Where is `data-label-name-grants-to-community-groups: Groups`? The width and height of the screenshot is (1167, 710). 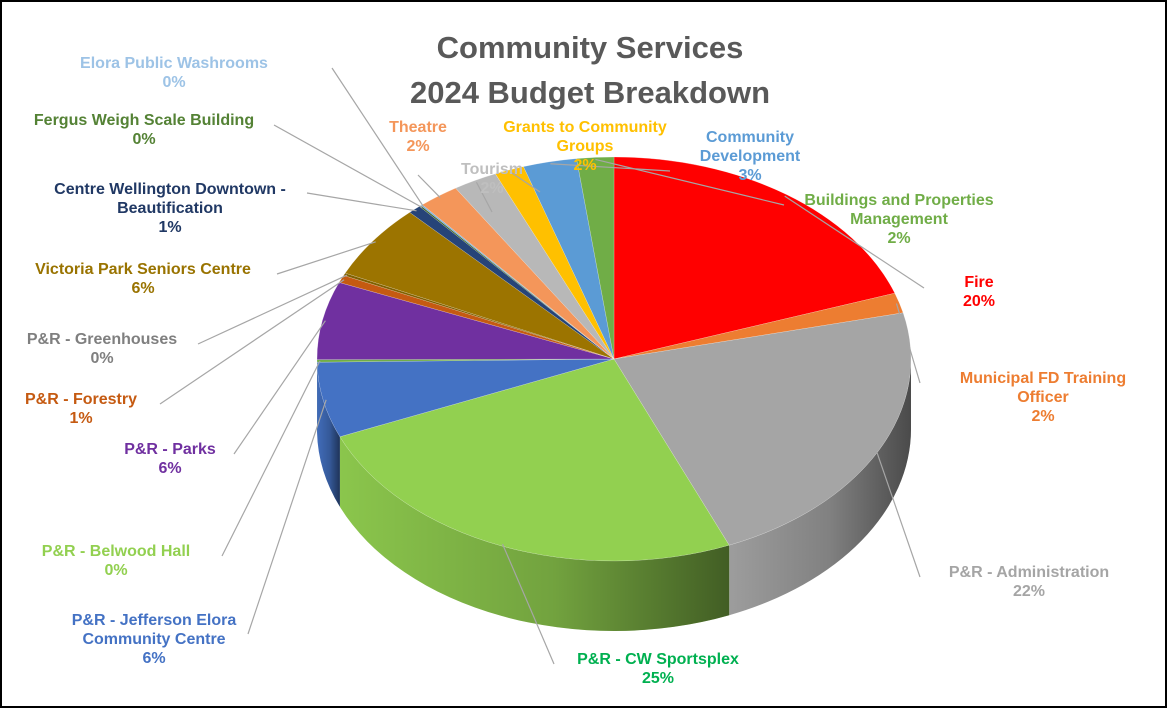
data-label-name-grants-to-community-groups: Groups is located at coordinates (585, 146).